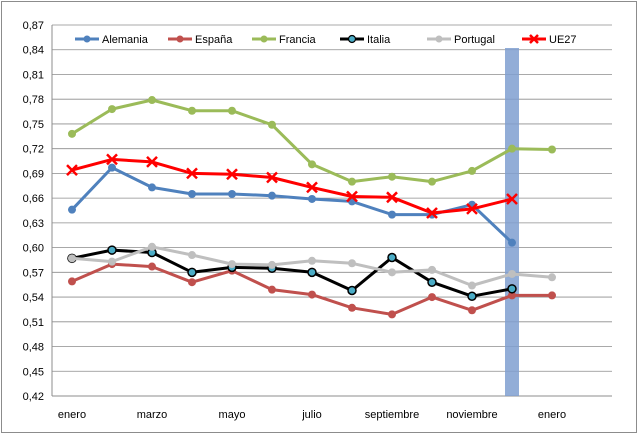 This screenshot has width=640, height=436. Describe the element at coordinates (33, 125) in the screenshot. I see `y-tick-label: 0,75` at that location.